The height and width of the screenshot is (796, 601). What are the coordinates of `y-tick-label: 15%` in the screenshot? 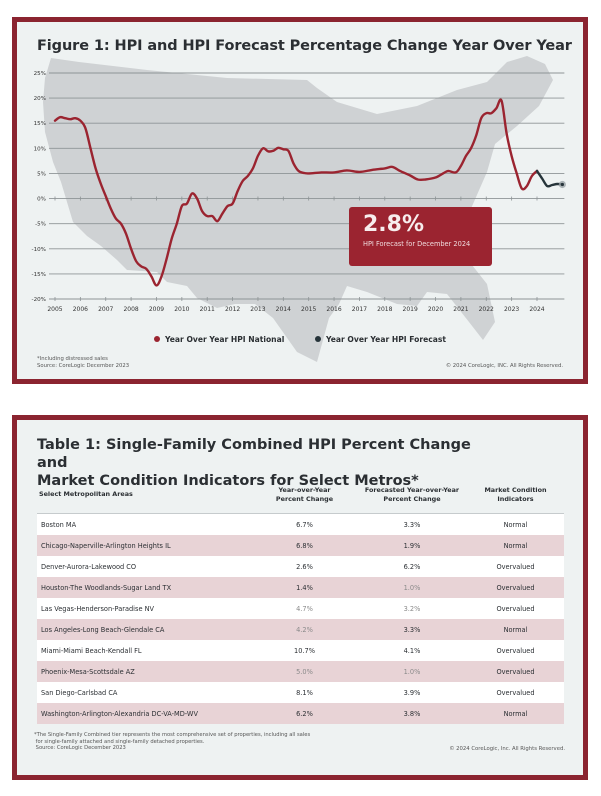 It's located at (40, 124).